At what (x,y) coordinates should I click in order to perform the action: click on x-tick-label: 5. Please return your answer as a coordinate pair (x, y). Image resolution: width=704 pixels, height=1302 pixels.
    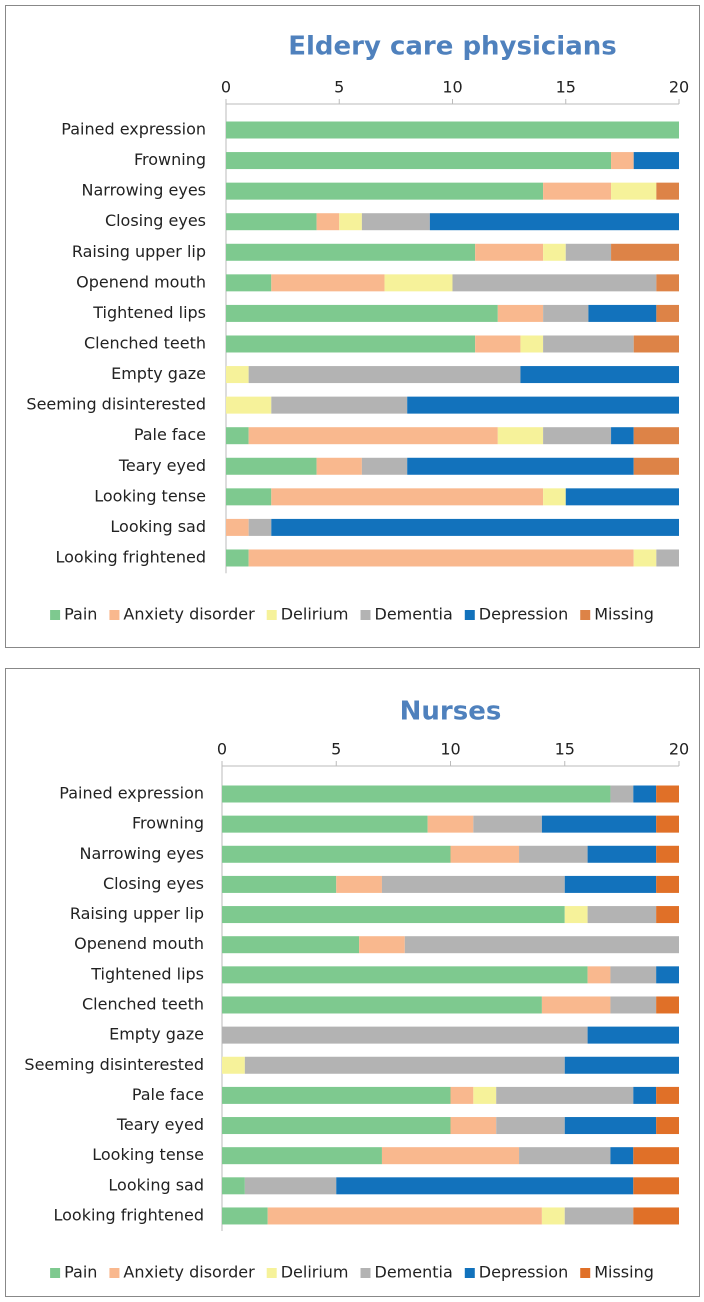
    Looking at the image, I should click on (339, 87).